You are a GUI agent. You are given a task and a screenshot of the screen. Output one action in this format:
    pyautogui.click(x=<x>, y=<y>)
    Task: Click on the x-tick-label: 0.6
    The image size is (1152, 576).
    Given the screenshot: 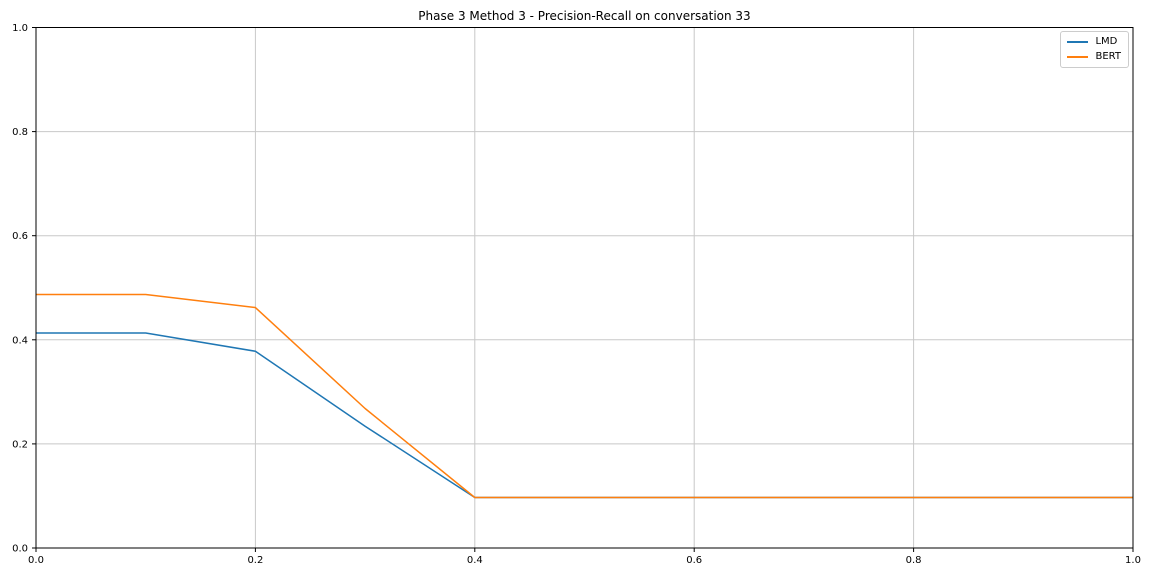 What is the action you would take?
    pyautogui.click(x=694, y=560)
    